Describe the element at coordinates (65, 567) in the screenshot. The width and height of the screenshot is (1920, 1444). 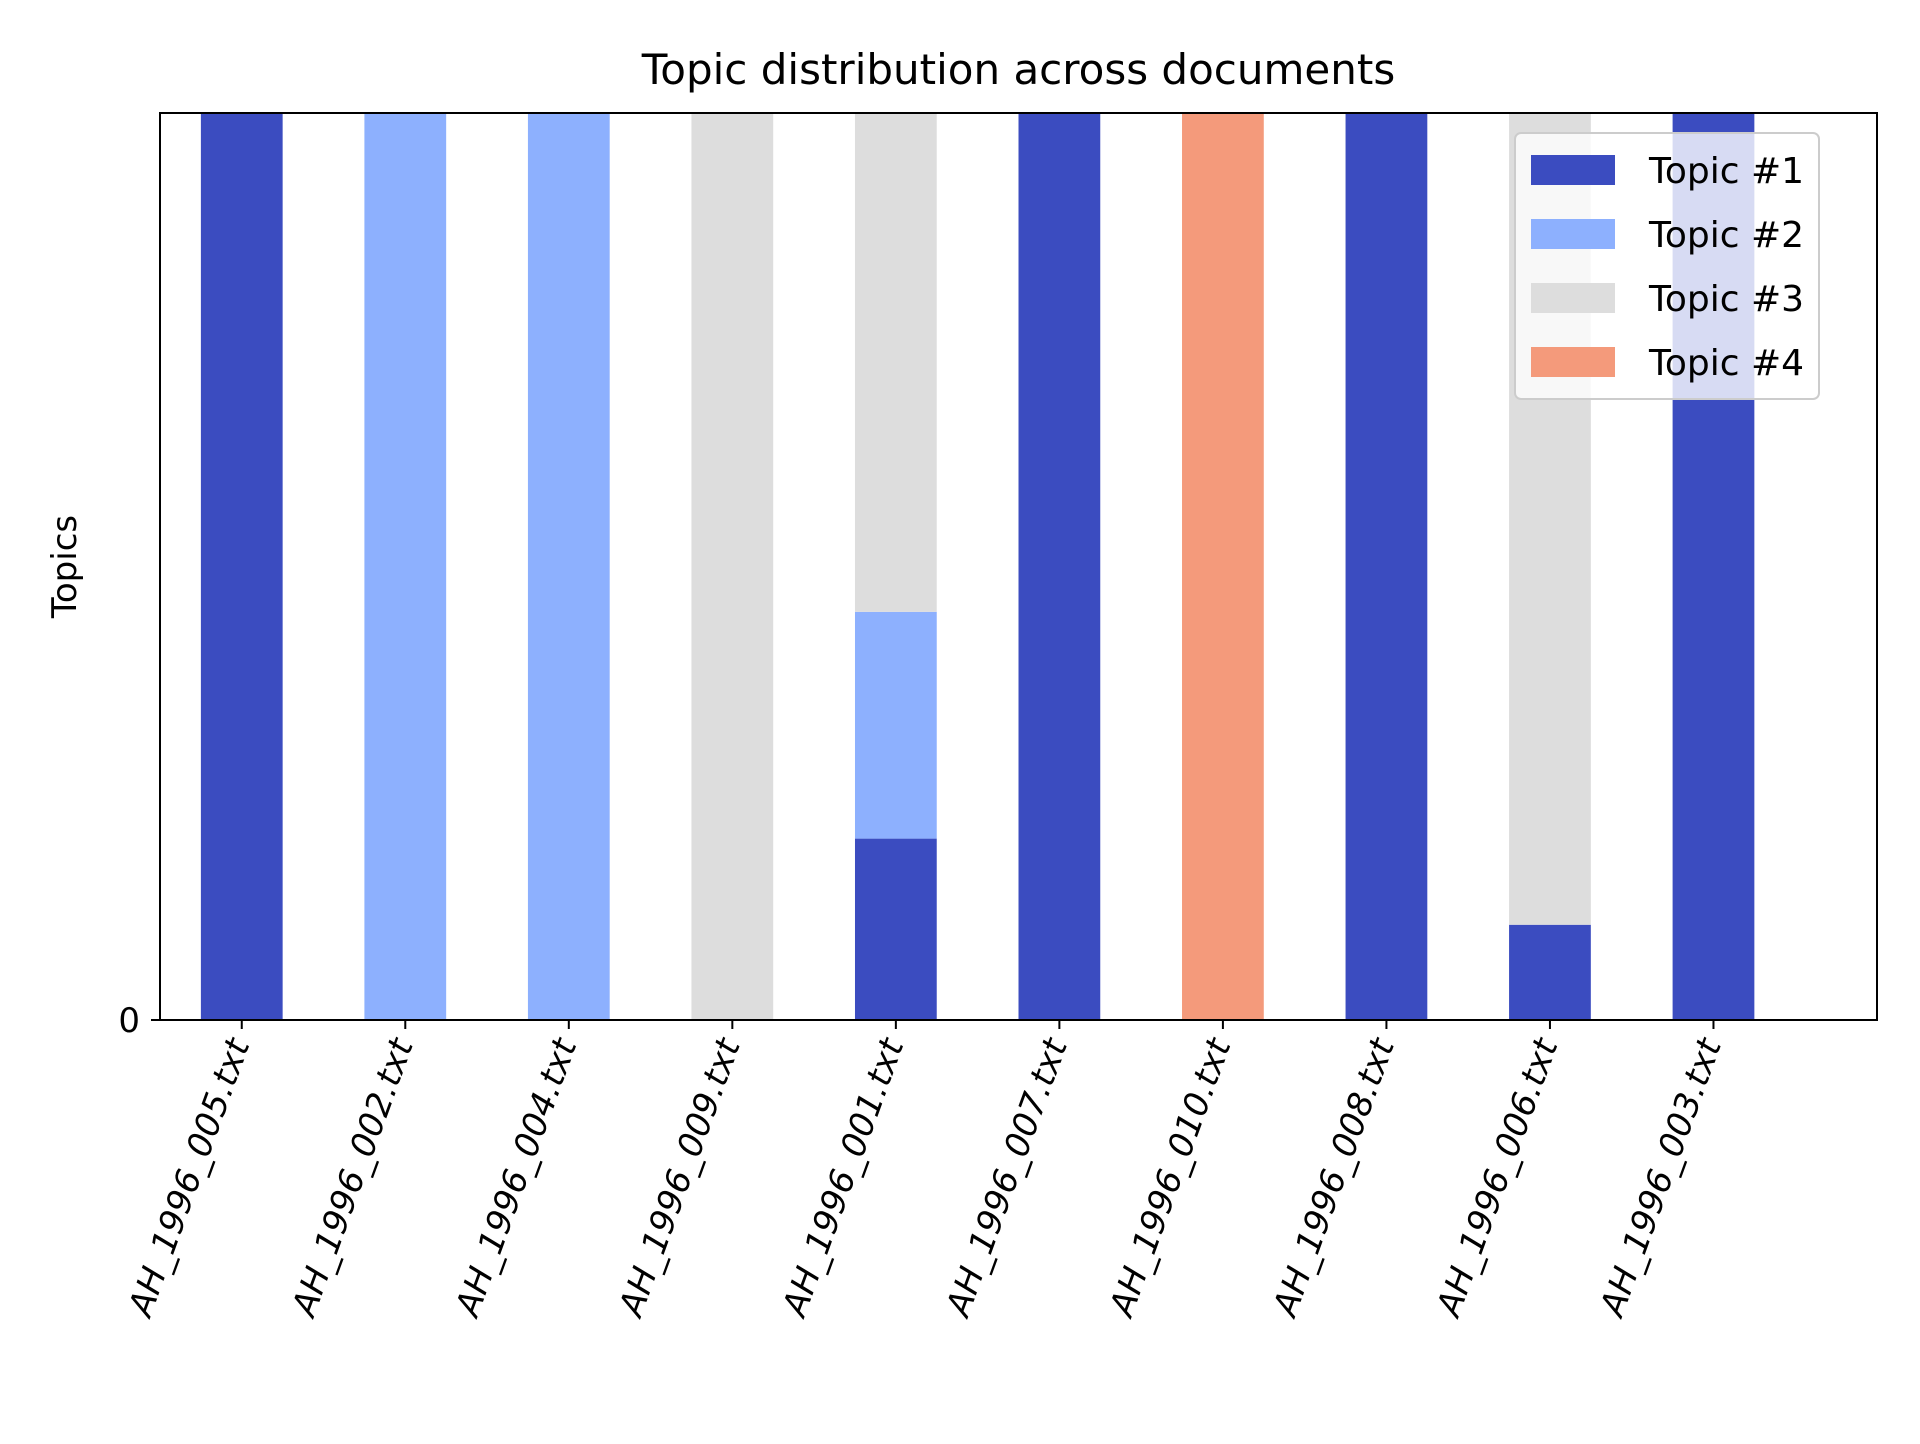
I see `y-axis-label: Topics` at that location.